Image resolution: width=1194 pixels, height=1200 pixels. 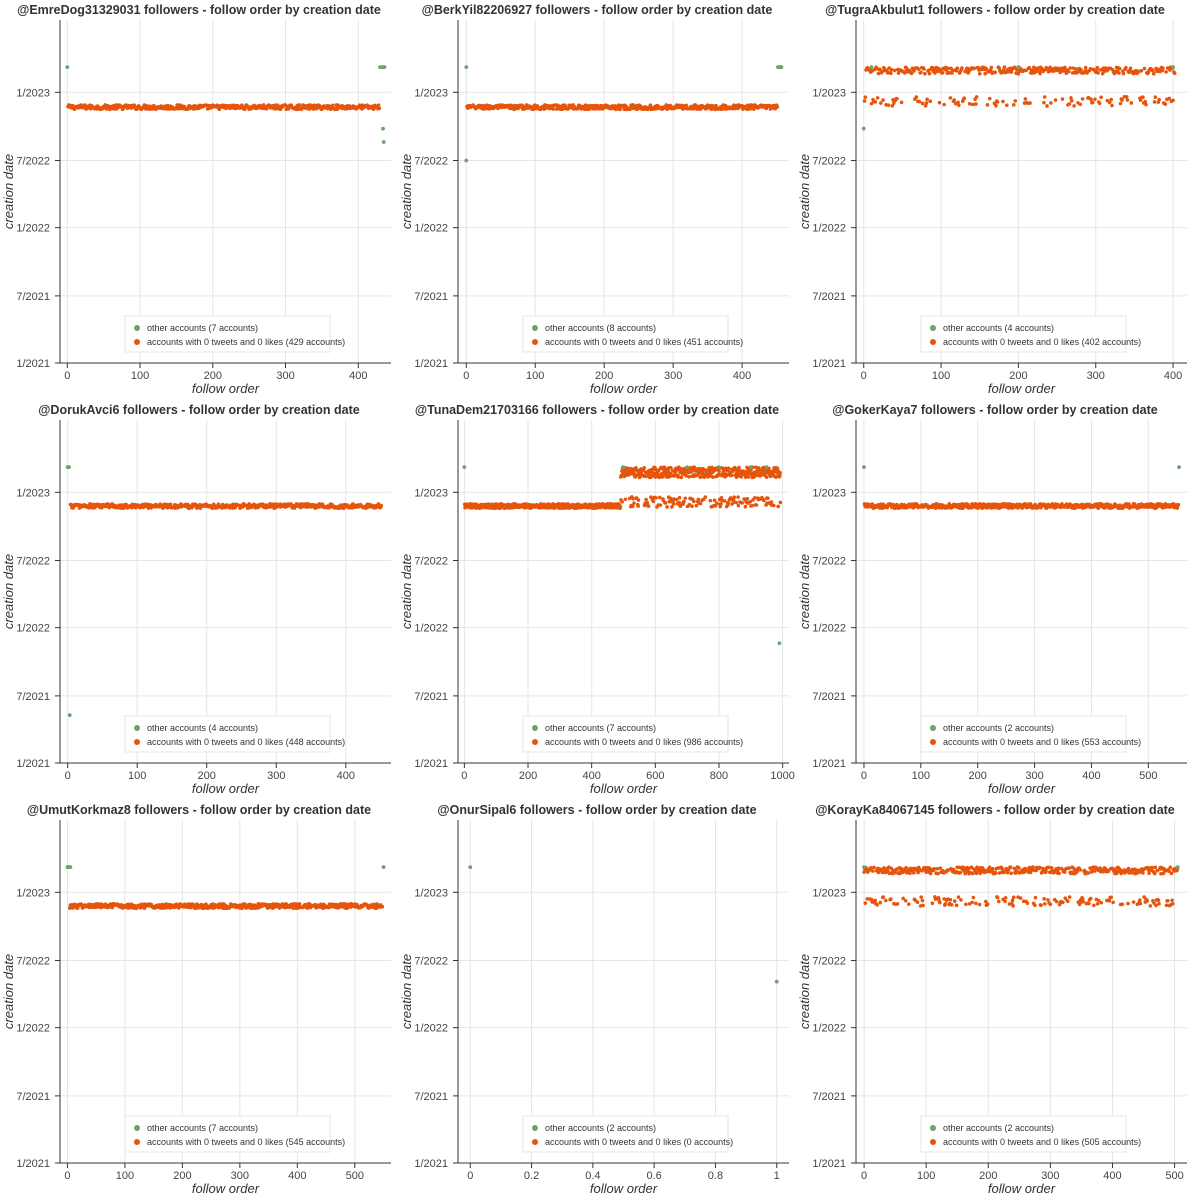 I want to click on y-tick-label-4: 1/2023, so click(x=33, y=893).